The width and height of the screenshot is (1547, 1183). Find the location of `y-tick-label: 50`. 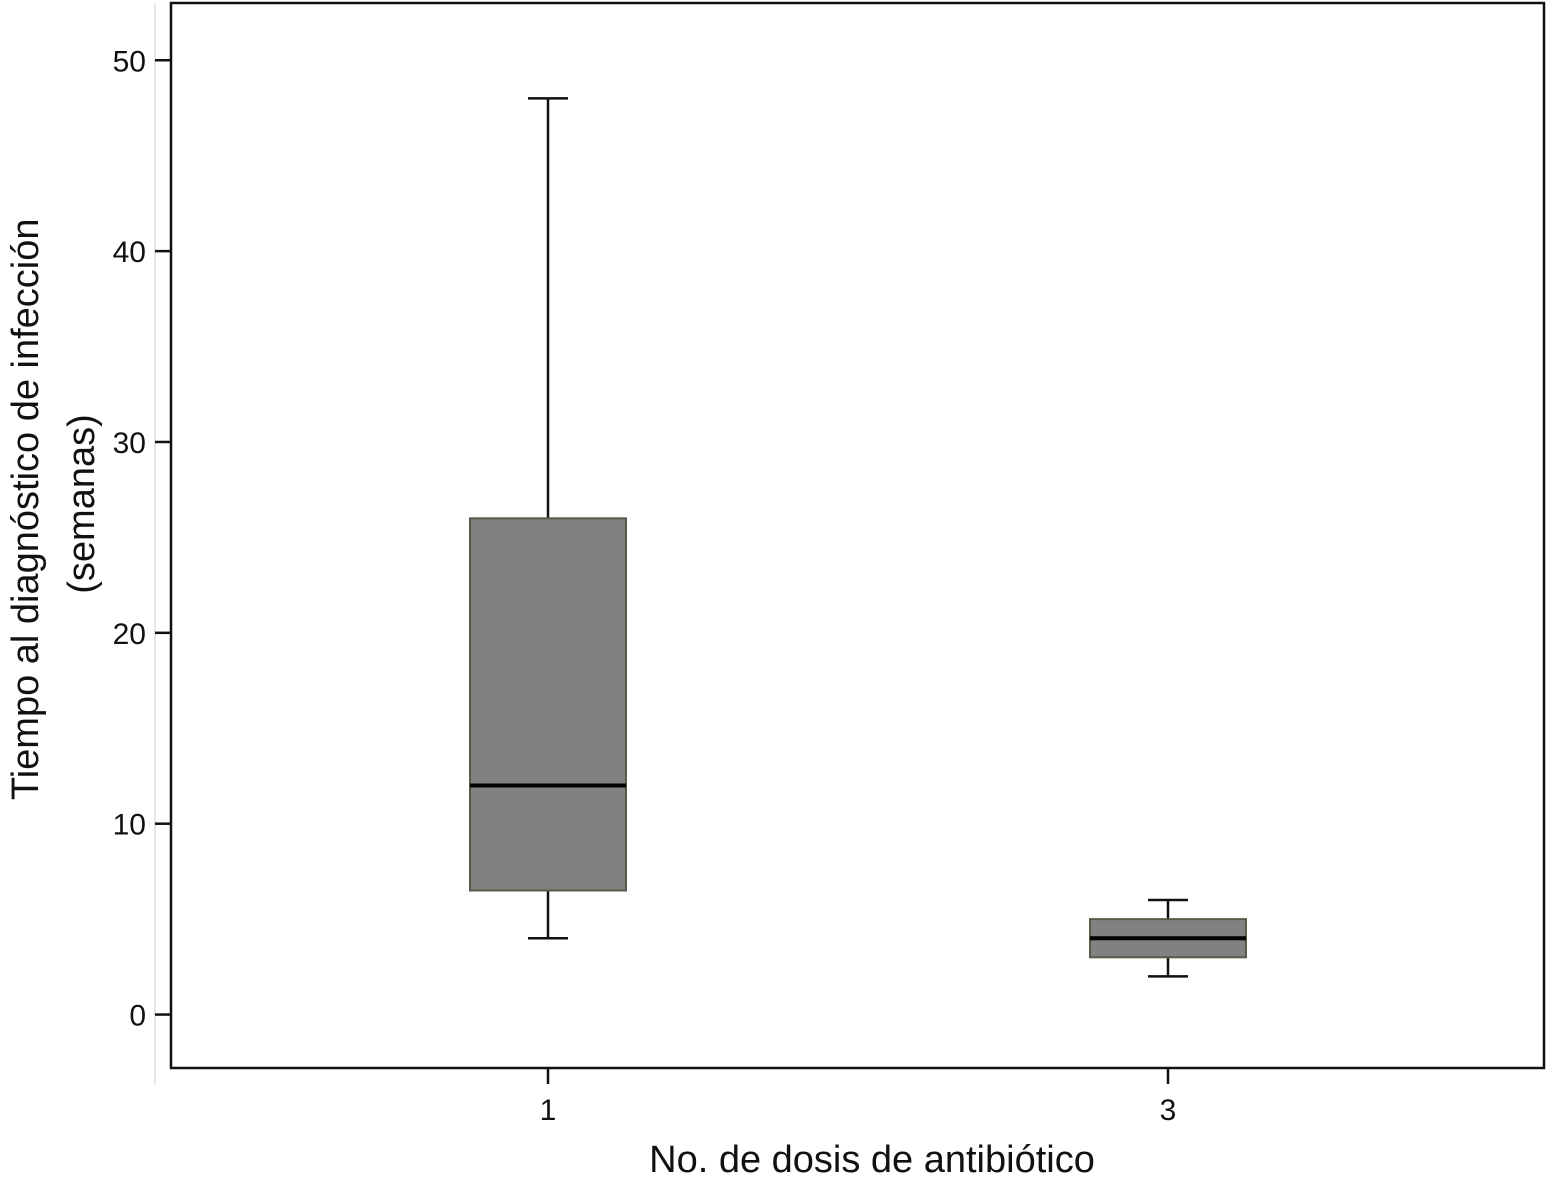

y-tick-label: 50 is located at coordinates (129, 61).